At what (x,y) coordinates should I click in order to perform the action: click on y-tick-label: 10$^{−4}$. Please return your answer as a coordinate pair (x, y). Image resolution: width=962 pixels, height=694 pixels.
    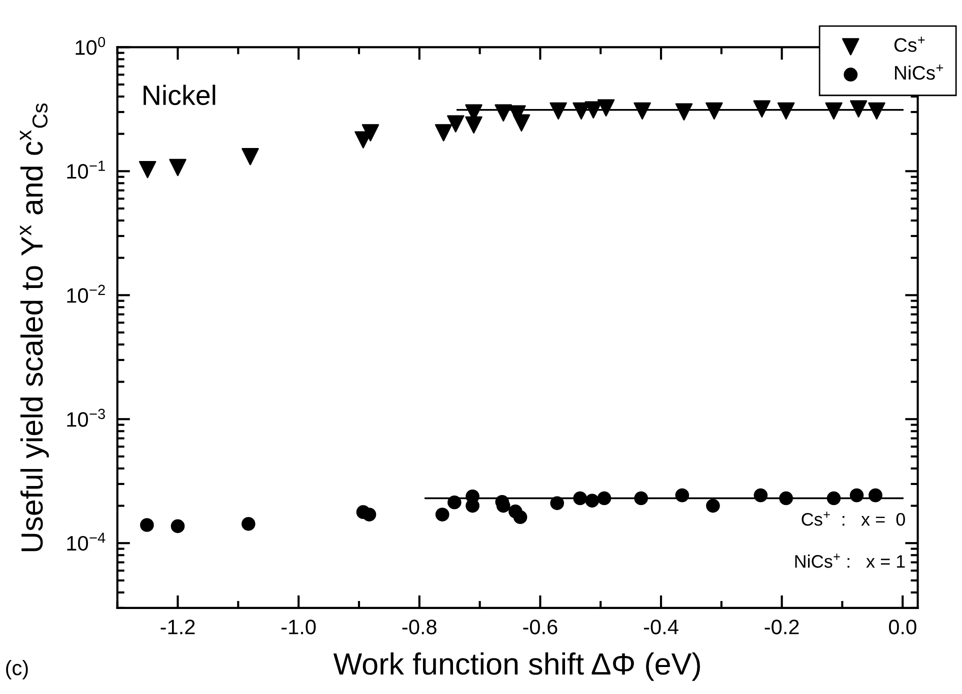
    Looking at the image, I should click on (86, 541).